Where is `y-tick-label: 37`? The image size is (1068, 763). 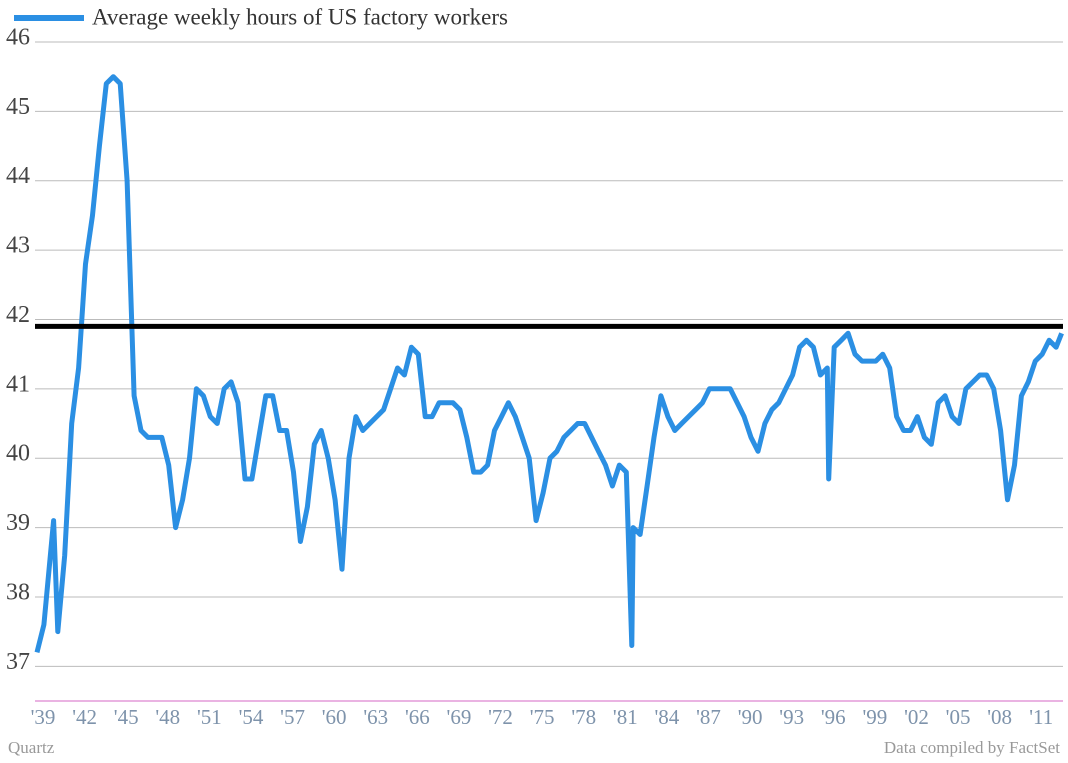
y-tick-label: 37 is located at coordinates (18, 662).